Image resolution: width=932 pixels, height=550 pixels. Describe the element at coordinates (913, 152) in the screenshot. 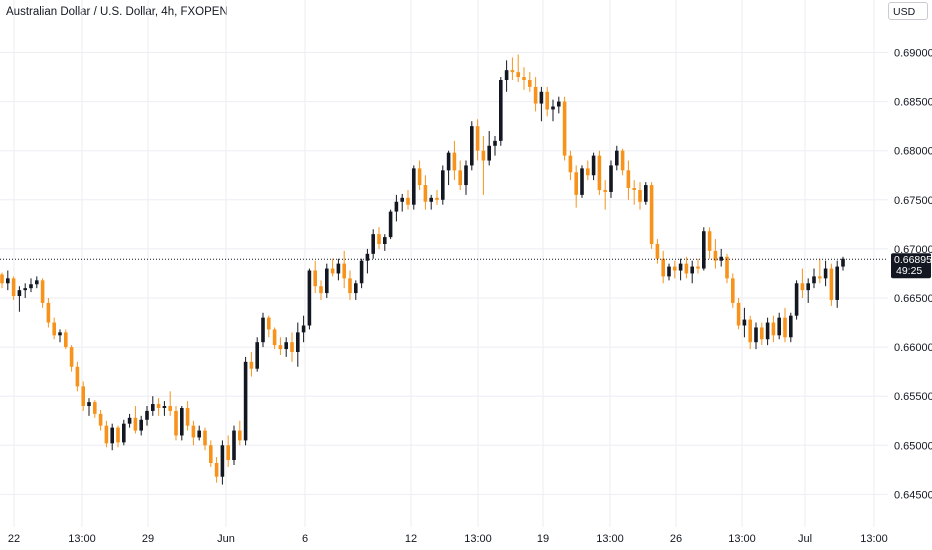

I see `y-tick-label: 0.68000` at that location.